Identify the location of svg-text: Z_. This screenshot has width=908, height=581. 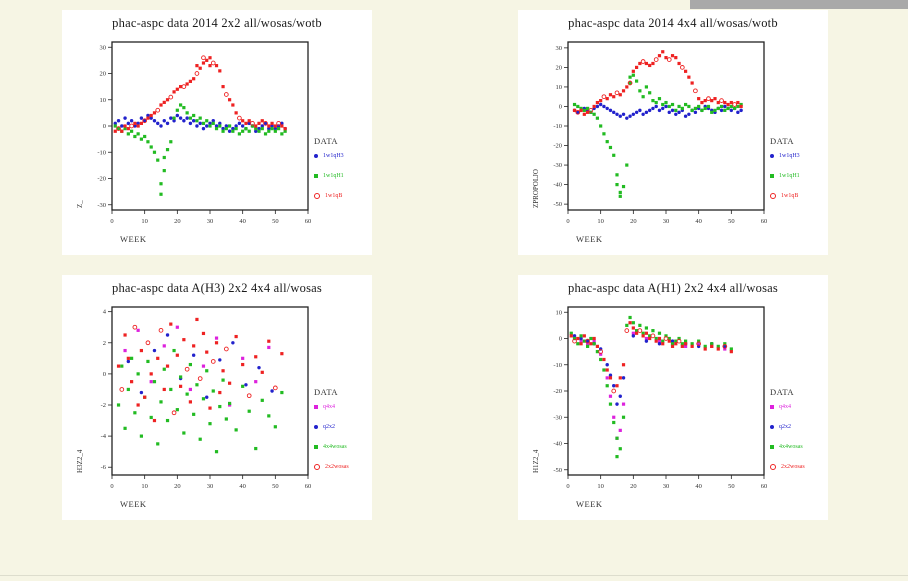
(80, 204).